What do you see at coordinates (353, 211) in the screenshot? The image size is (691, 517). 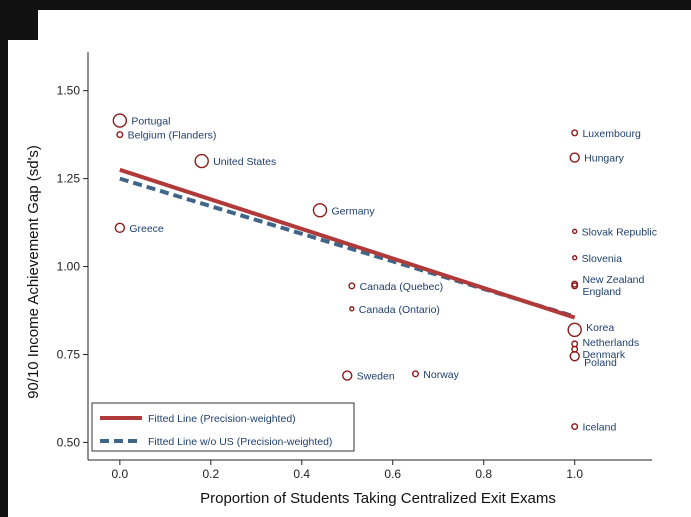 I see `data-point-label: Germany` at bounding box center [353, 211].